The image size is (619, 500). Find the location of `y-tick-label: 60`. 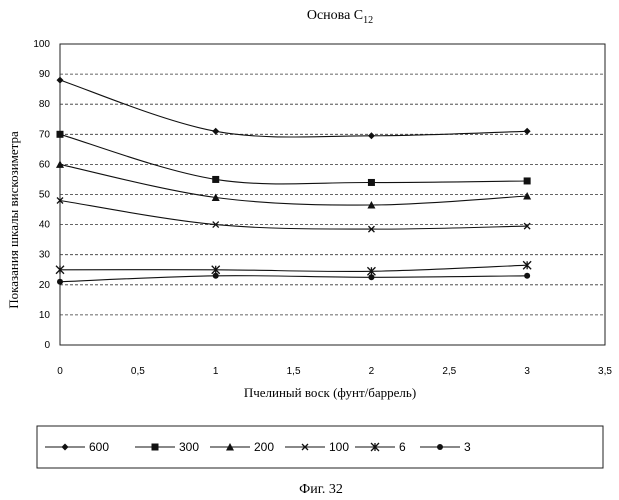

y-tick-label: 60 is located at coordinates (45, 164).